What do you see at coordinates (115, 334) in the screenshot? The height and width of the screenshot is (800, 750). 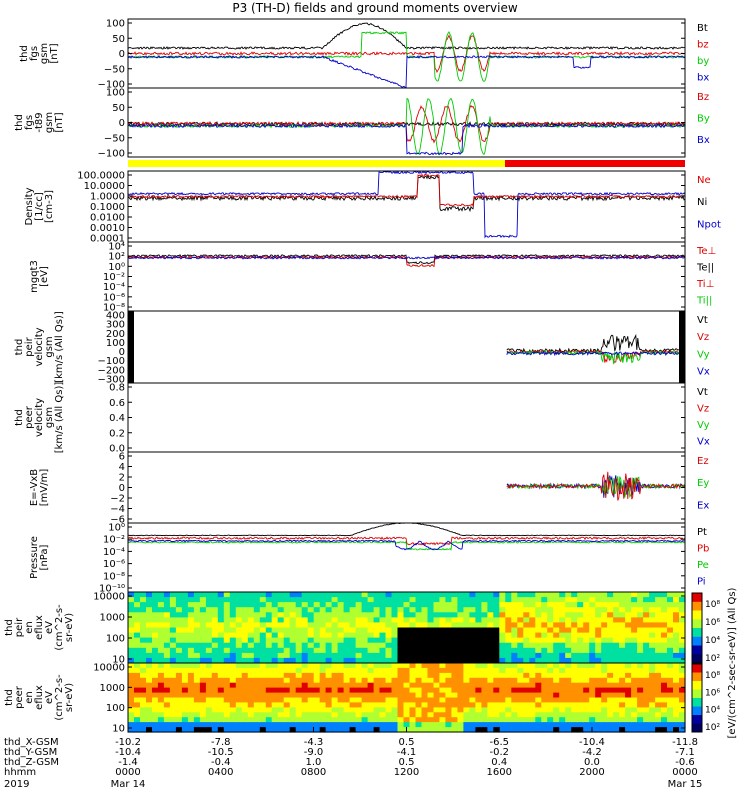 I see `ytick-label-peir_velocity: 200` at bounding box center [115, 334].